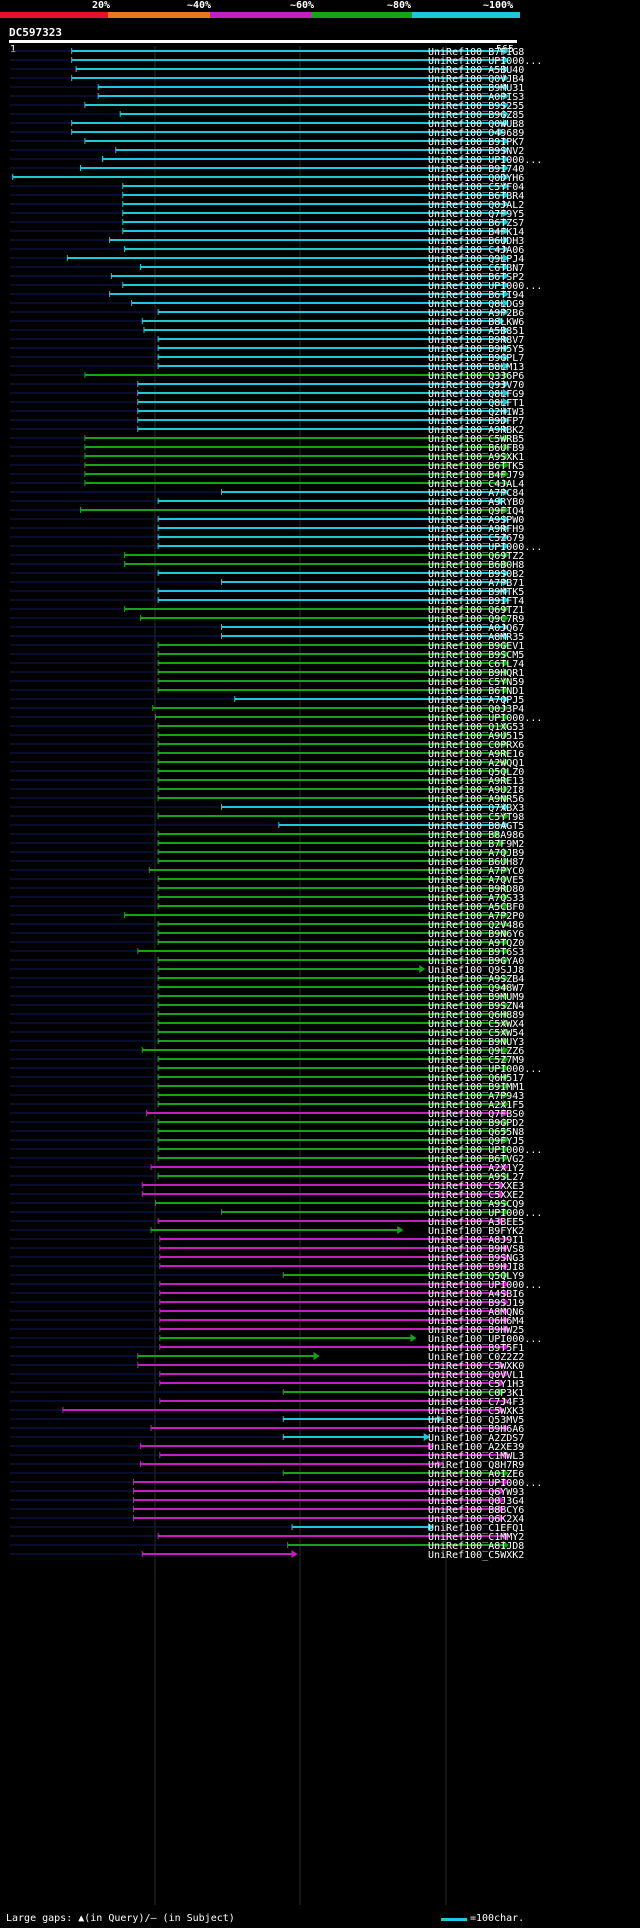 This screenshot has width=640, height=1928. I want to click on hit-label: UniRef100_A3BEE5, so click(476, 1222).